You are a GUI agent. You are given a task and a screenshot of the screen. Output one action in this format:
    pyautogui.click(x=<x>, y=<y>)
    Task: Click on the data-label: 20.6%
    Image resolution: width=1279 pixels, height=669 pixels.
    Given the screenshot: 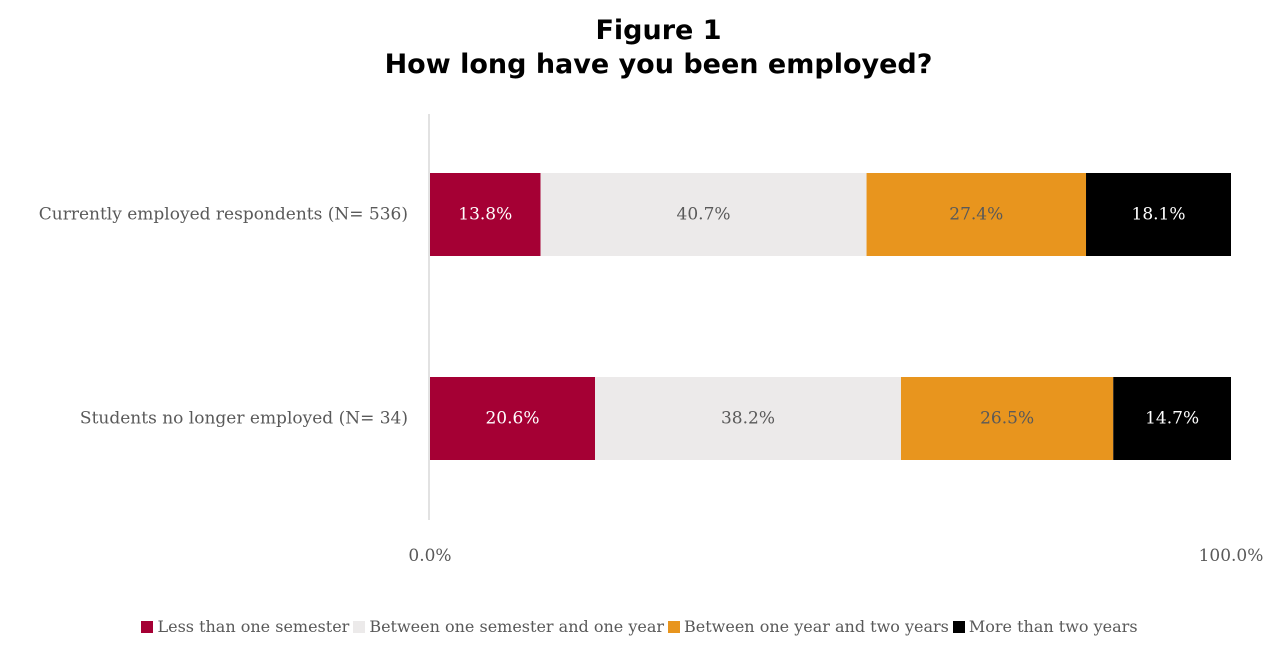 What is the action you would take?
    pyautogui.click(x=512, y=419)
    